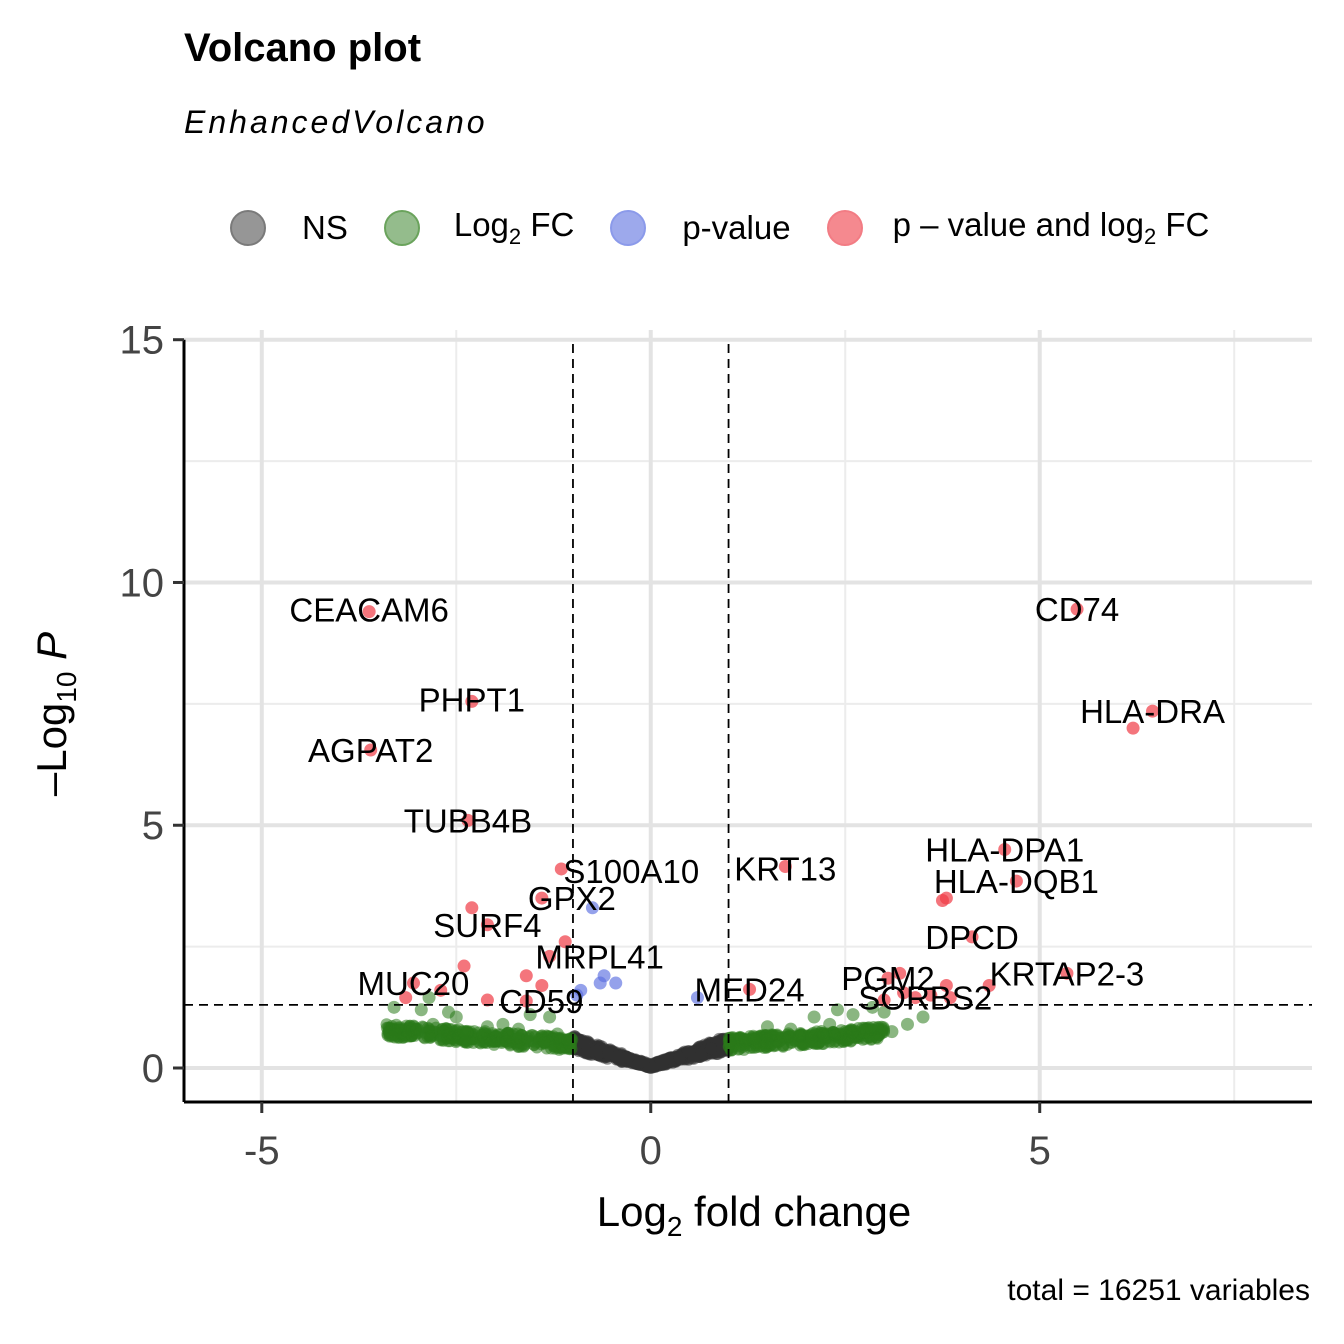  I want to click on sig-point-cd74, so click(1077, 609).